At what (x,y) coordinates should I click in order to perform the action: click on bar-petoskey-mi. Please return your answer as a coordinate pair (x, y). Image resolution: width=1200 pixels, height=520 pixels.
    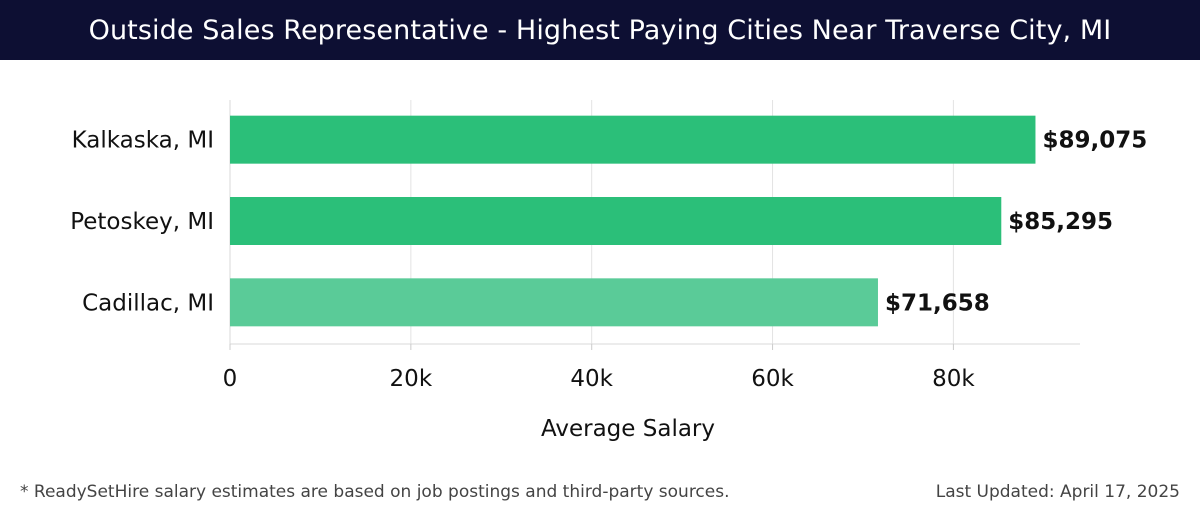
    Looking at the image, I should click on (616, 221).